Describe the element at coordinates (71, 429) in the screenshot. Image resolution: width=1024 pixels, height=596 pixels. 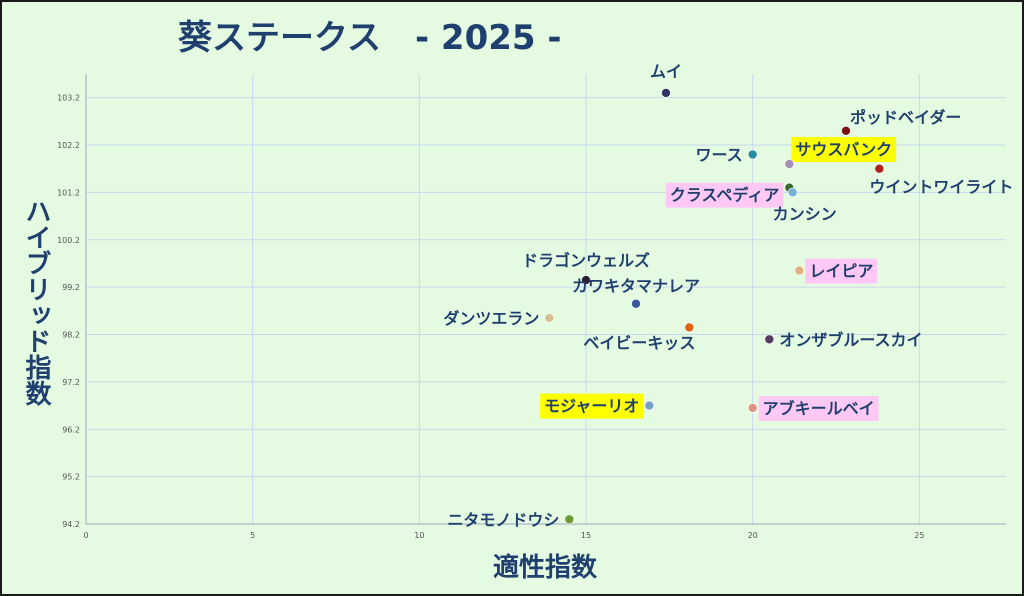
I see `y-tick-label: 96.2` at that location.